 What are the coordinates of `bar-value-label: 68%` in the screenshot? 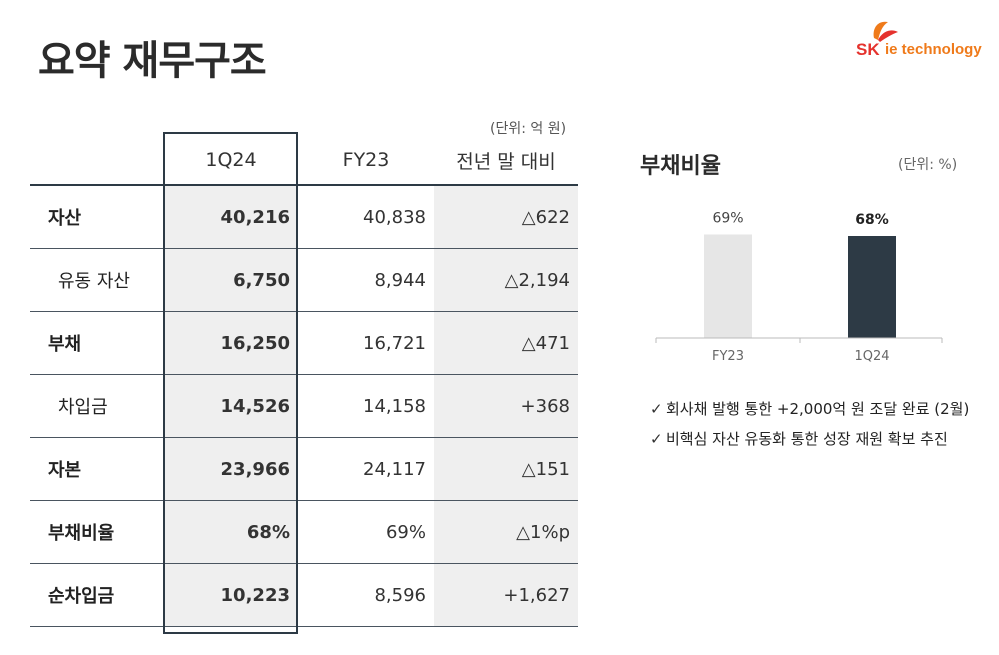 It's located at (872, 220).